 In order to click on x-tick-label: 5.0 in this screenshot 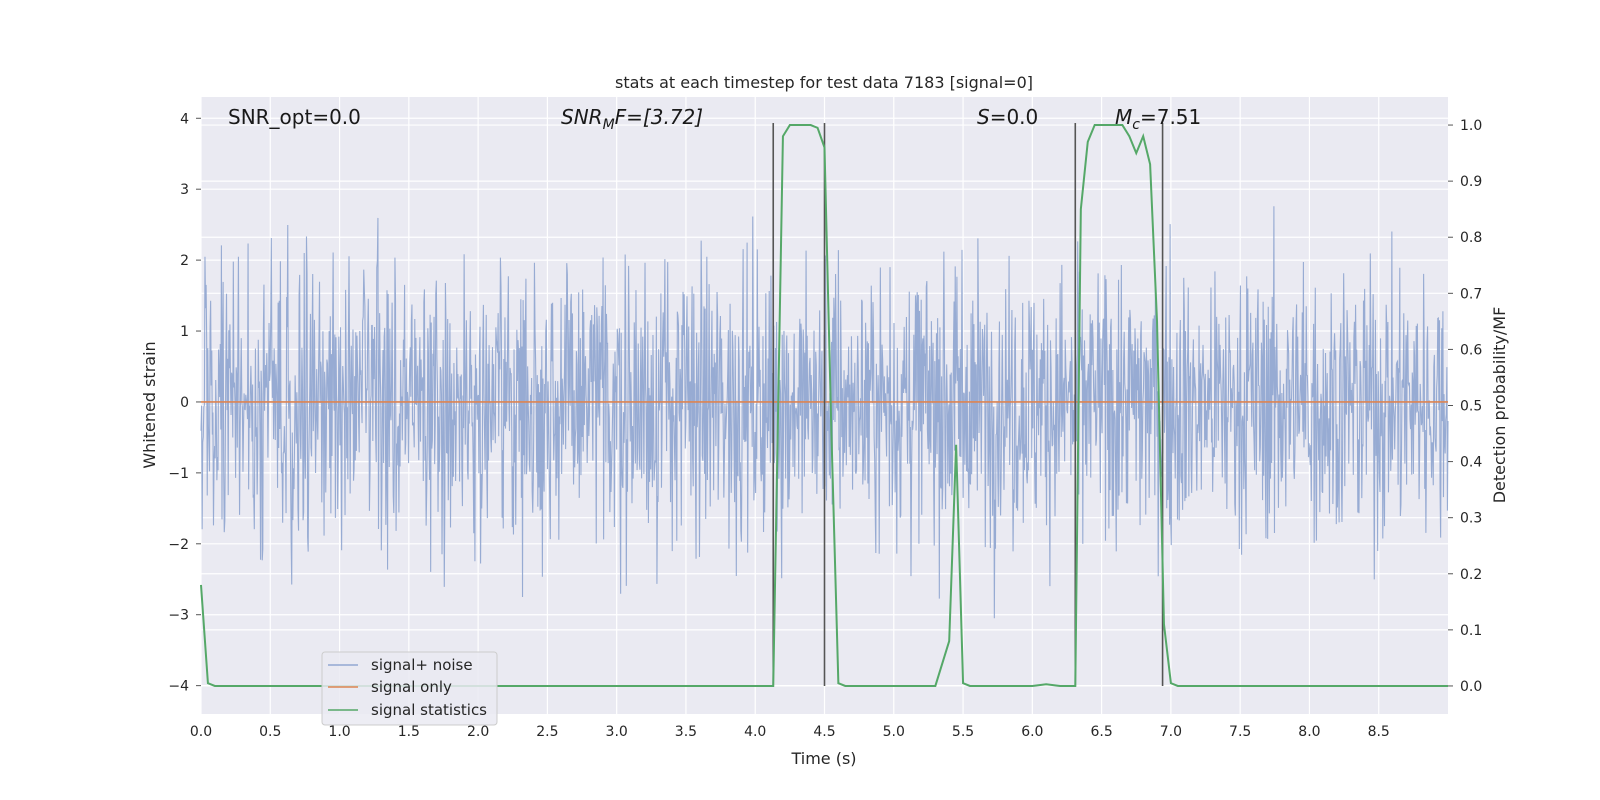, I will do `click(894, 732)`.